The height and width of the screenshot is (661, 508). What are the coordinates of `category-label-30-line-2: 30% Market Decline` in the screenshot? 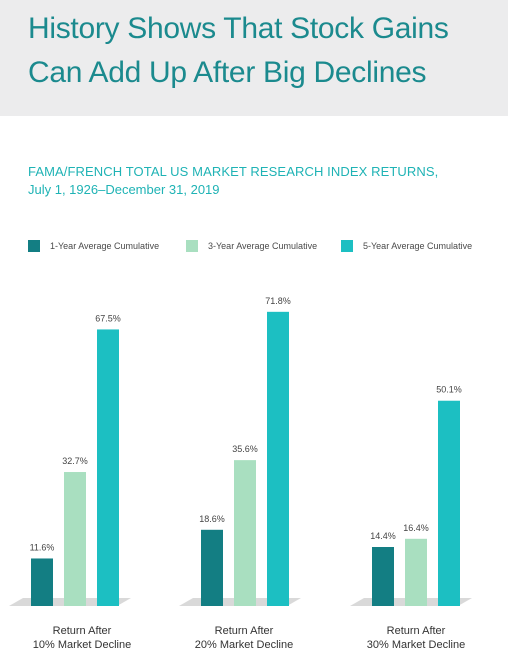 It's located at (416, 645).